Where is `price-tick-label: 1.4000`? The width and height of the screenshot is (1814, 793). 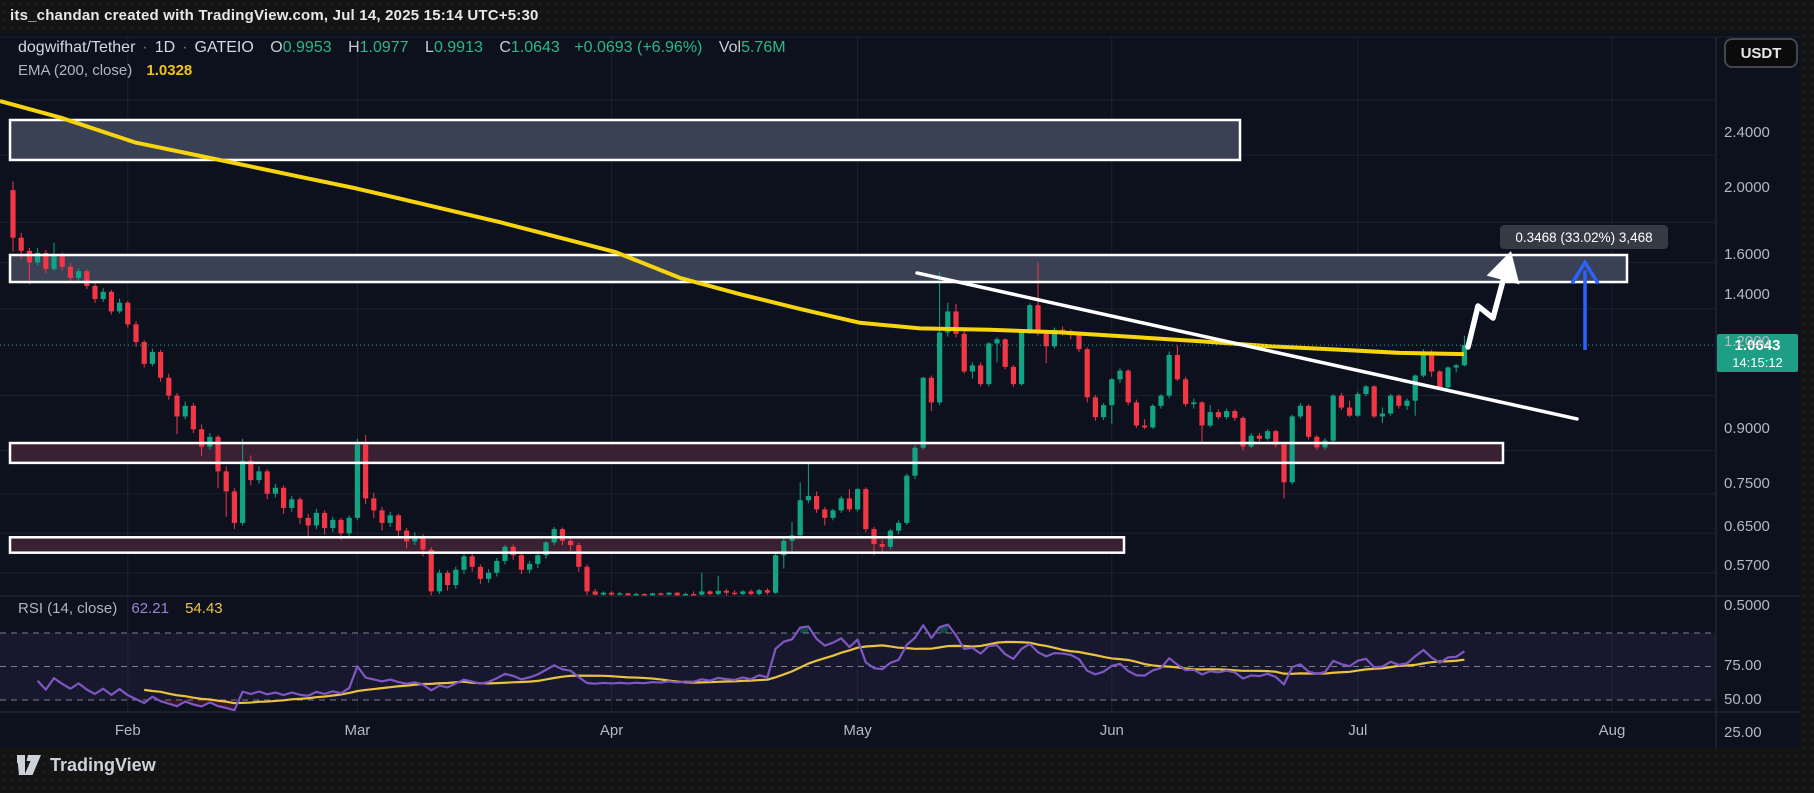
price-tick-label: 1.4000 is located at coordinates (1747, 295).